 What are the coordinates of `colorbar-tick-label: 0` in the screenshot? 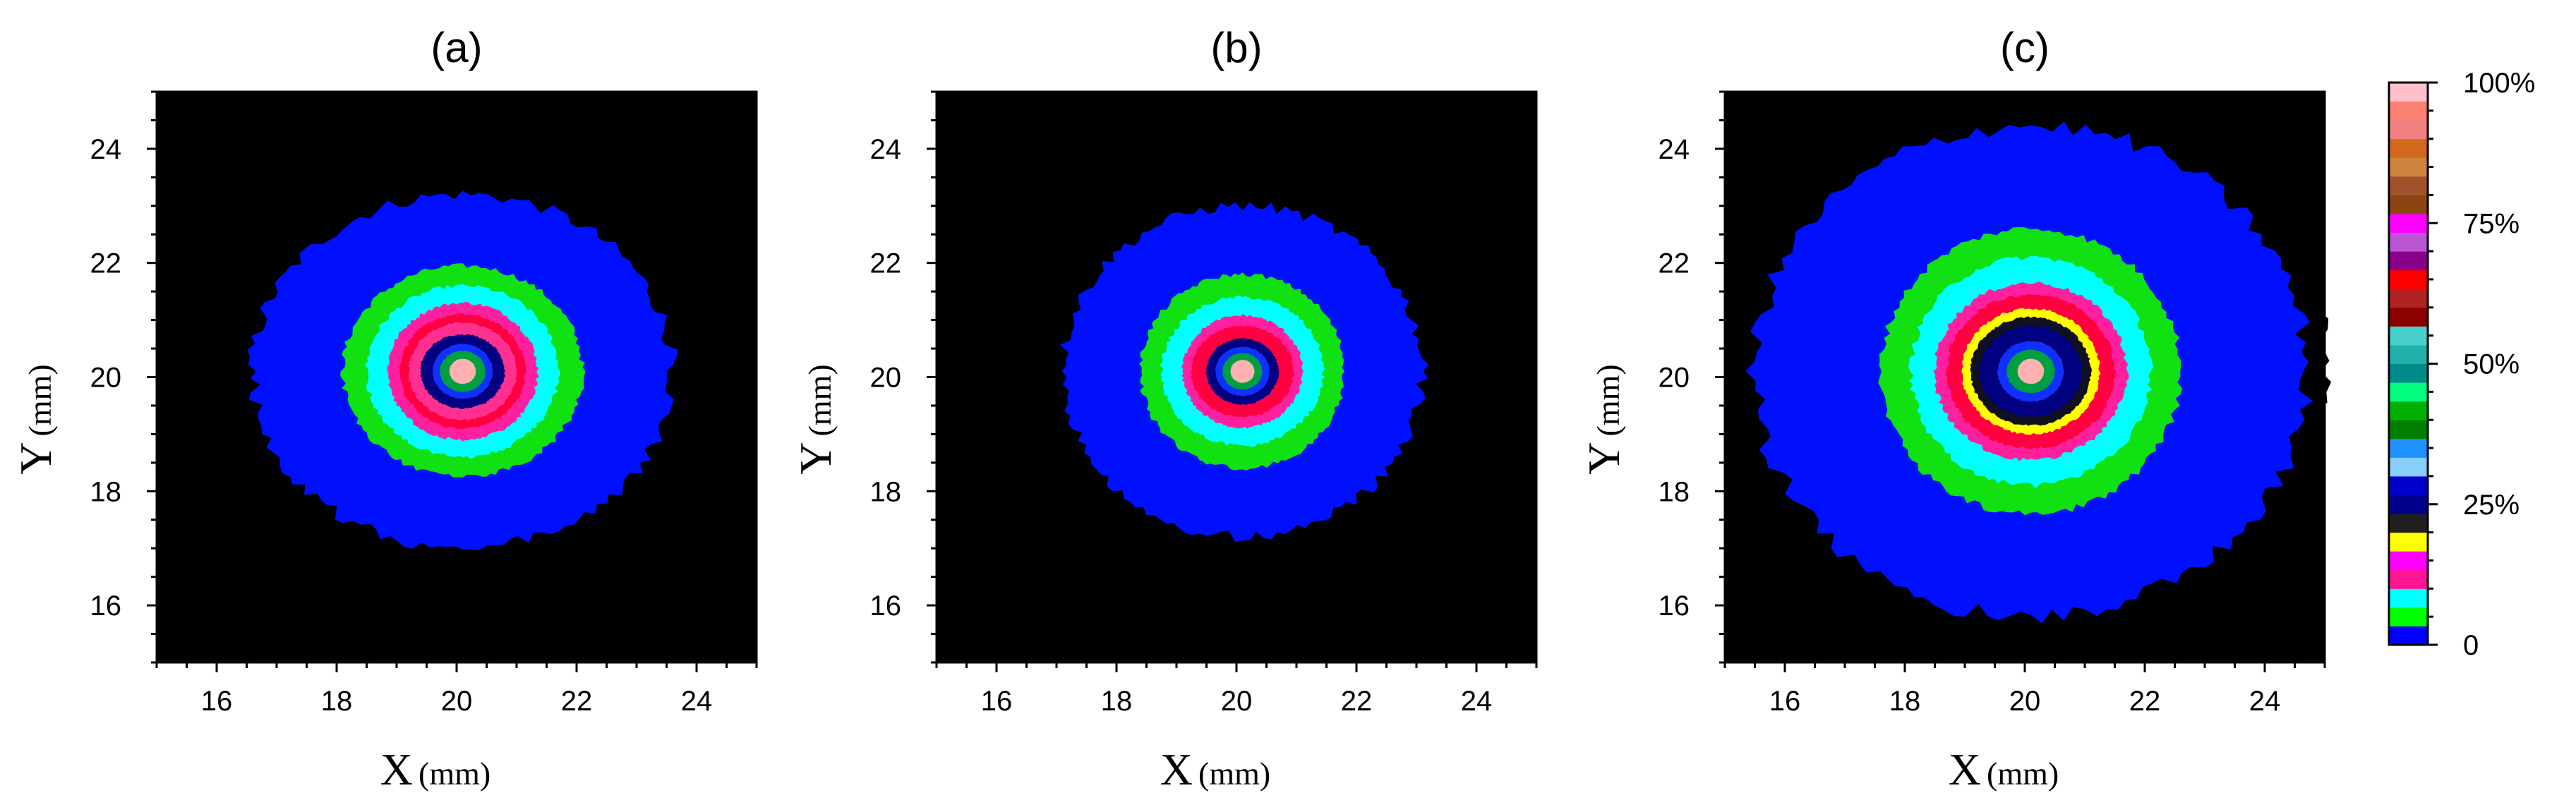 It's located at (2471, 645).